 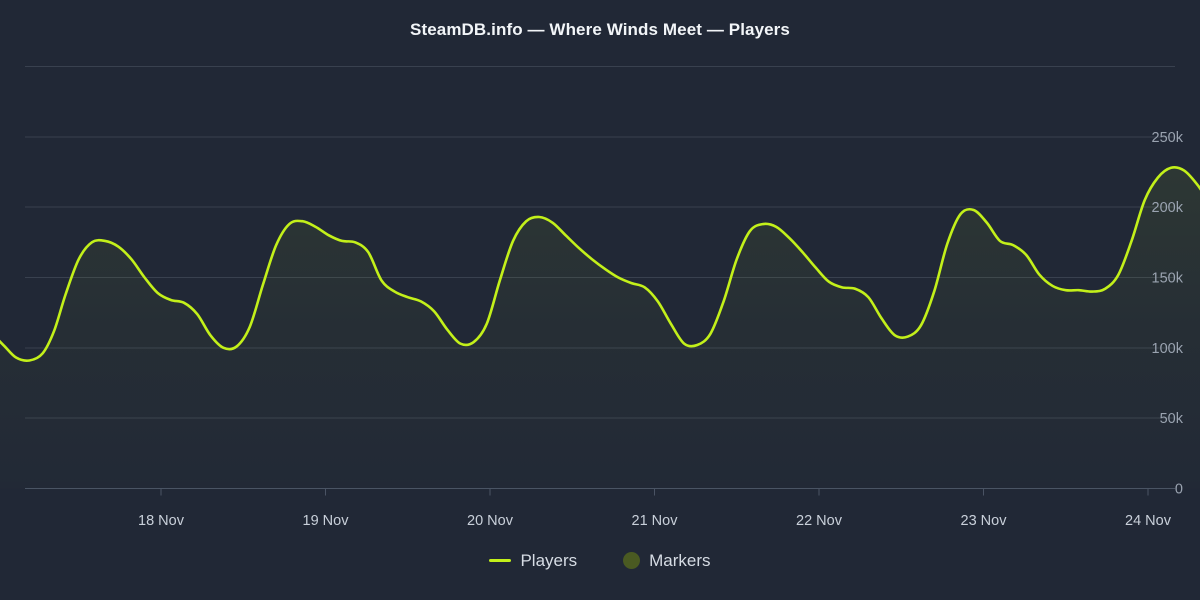 I want to click on y-tick-label-200k: 200k, so click(x=1168, y=208).